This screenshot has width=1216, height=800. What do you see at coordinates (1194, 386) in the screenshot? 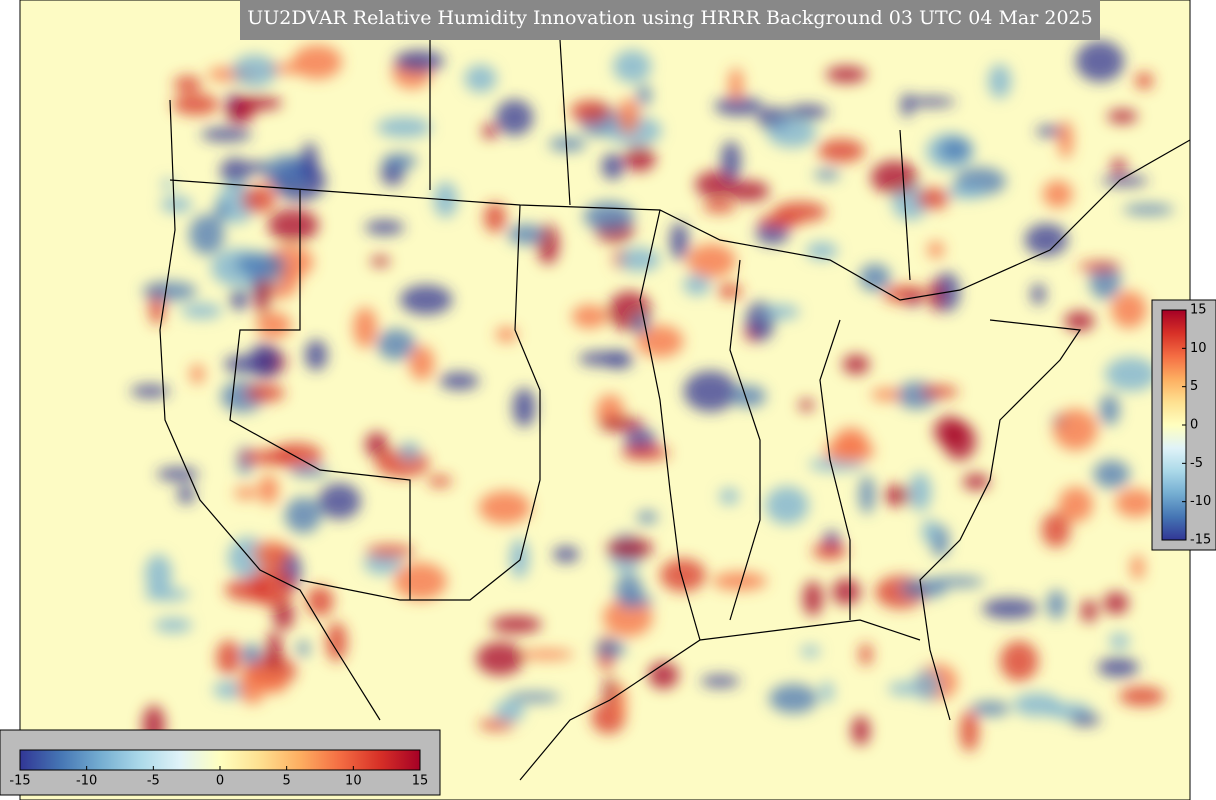
I see `colorbar-tick-label: 5` at bounding box center [1194, 386].